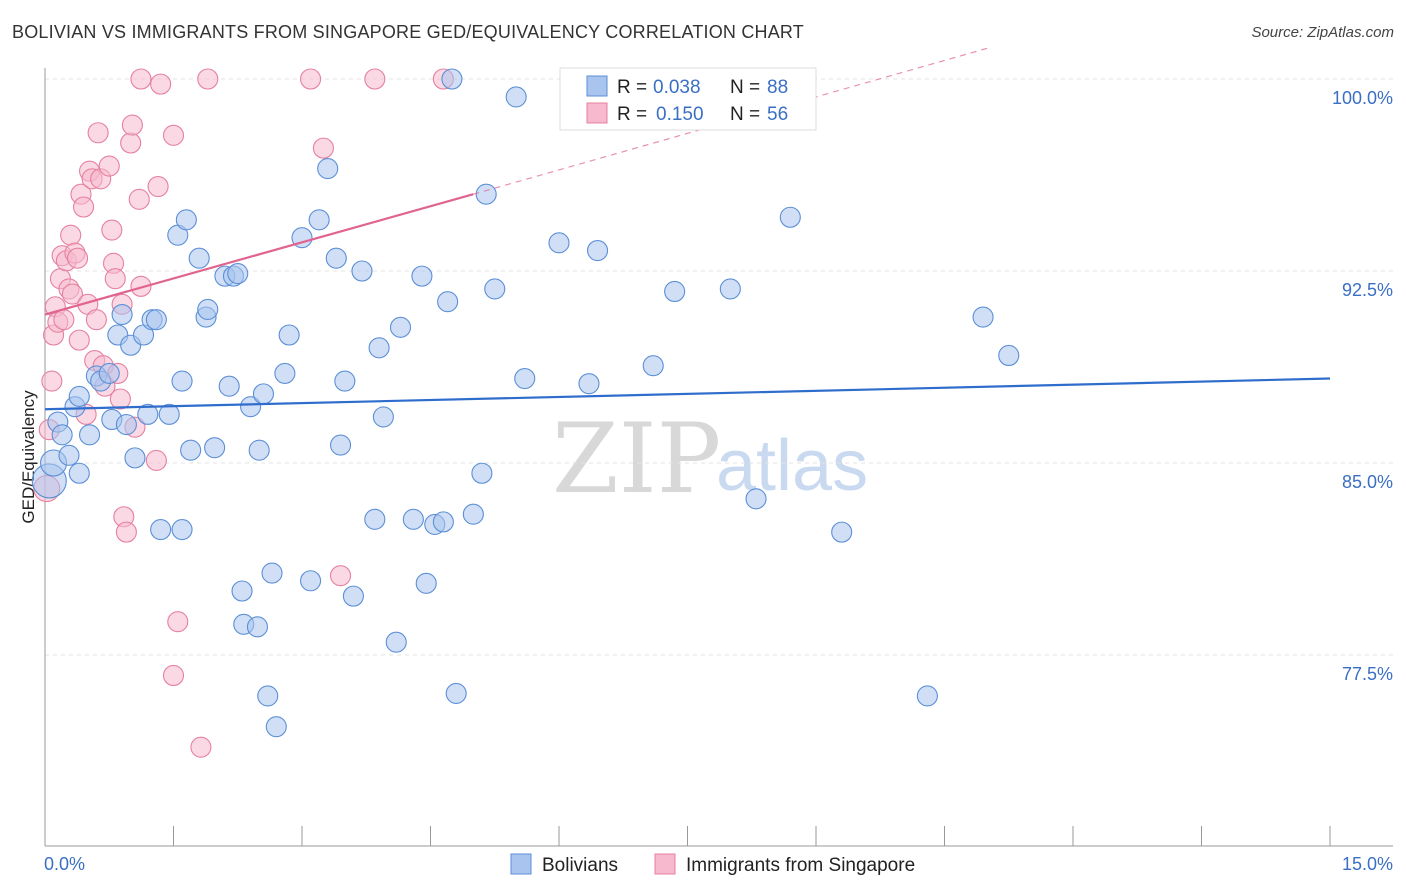 The width and height of the screenshot is (1406, 892). What do you see at coordinates (688, 99) in the screenshot?
I see `legend-box: R = 0.038 N = 88 R = 0.150 N = 56` at bounding box center [688, 99].